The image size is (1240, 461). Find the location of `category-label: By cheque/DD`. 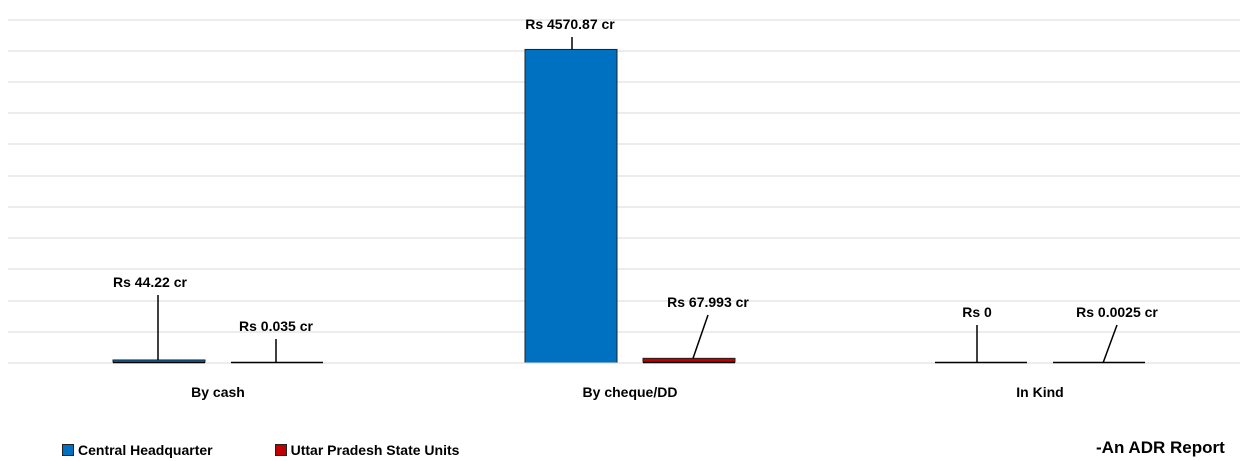

category-label: By cheque/DD is located at coordinates (630, 392).